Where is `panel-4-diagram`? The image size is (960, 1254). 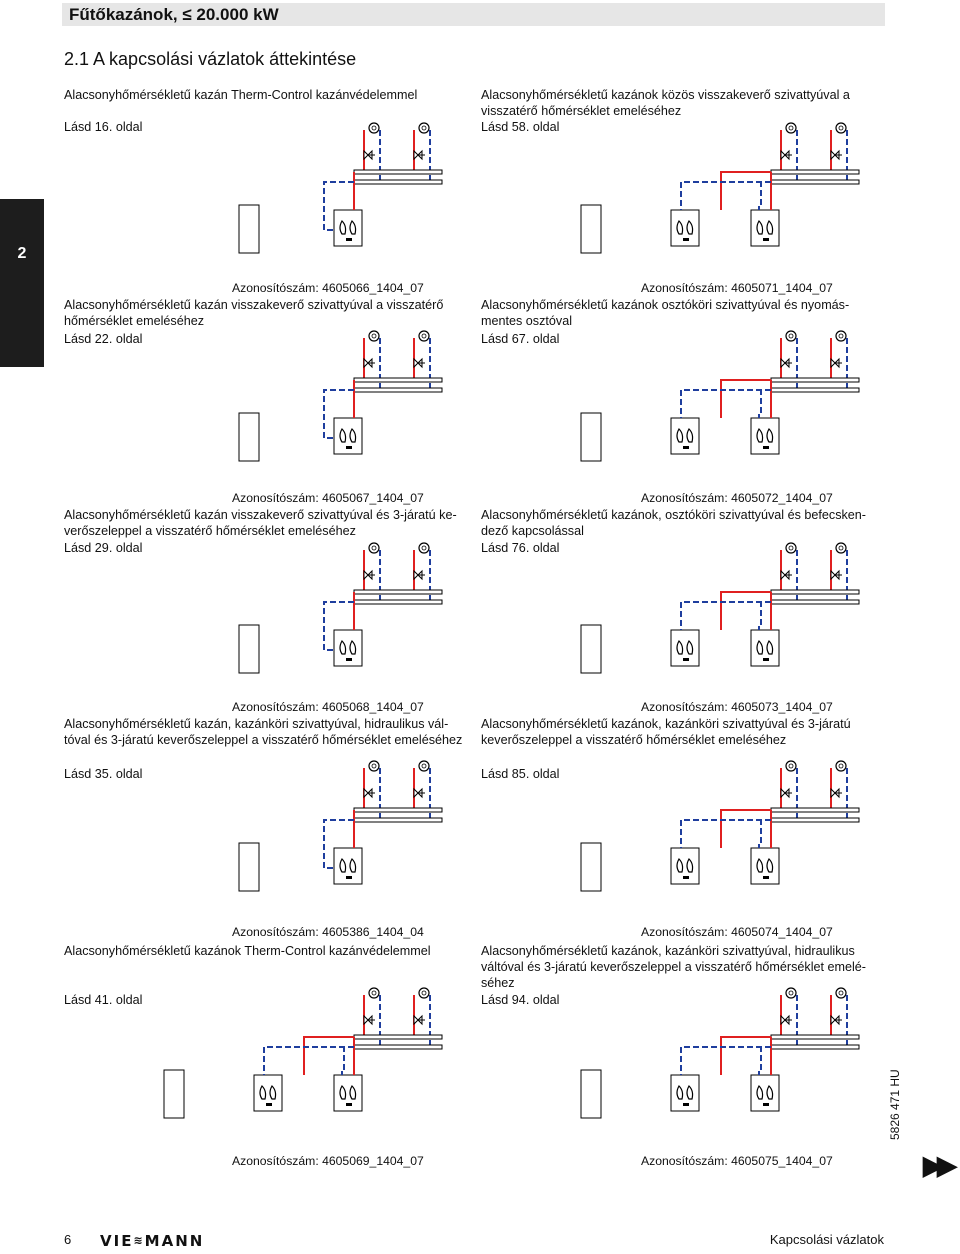 panel-4-diagram is located at coordinates (671, 405).